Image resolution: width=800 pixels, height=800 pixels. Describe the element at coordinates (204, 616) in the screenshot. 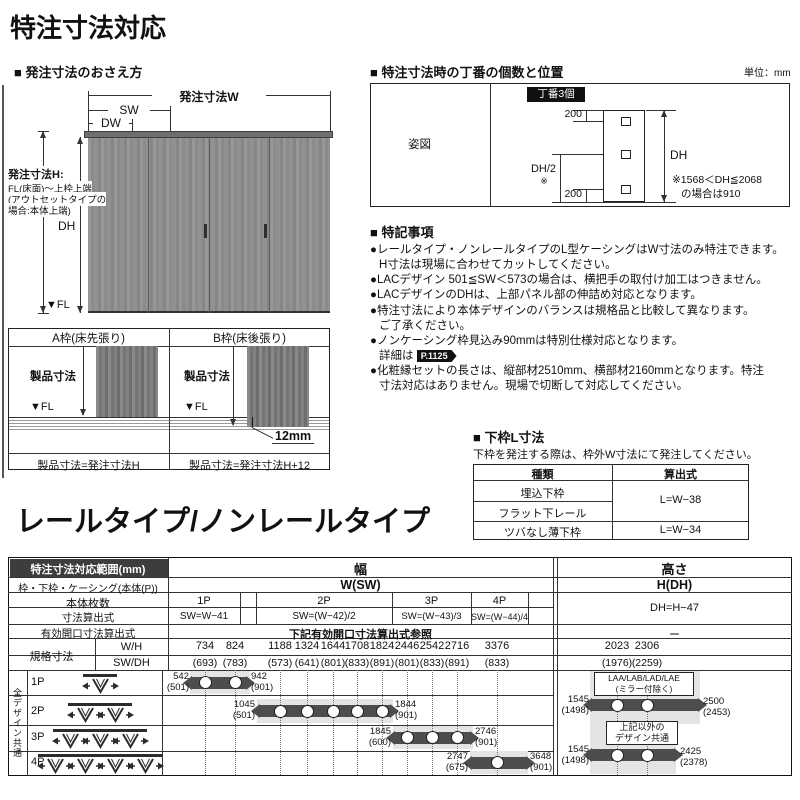

I see `formula-1p: SW=W−41` at that location.